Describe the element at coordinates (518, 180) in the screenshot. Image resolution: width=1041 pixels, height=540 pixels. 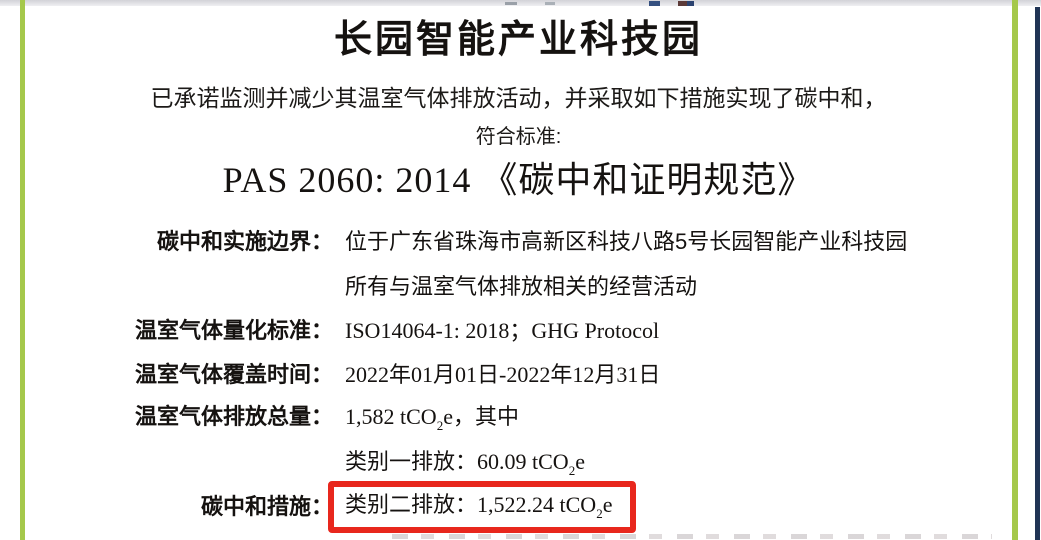
I see `standard-name: PAS 2060: 2014 《碳中和证明规范》` at that location.